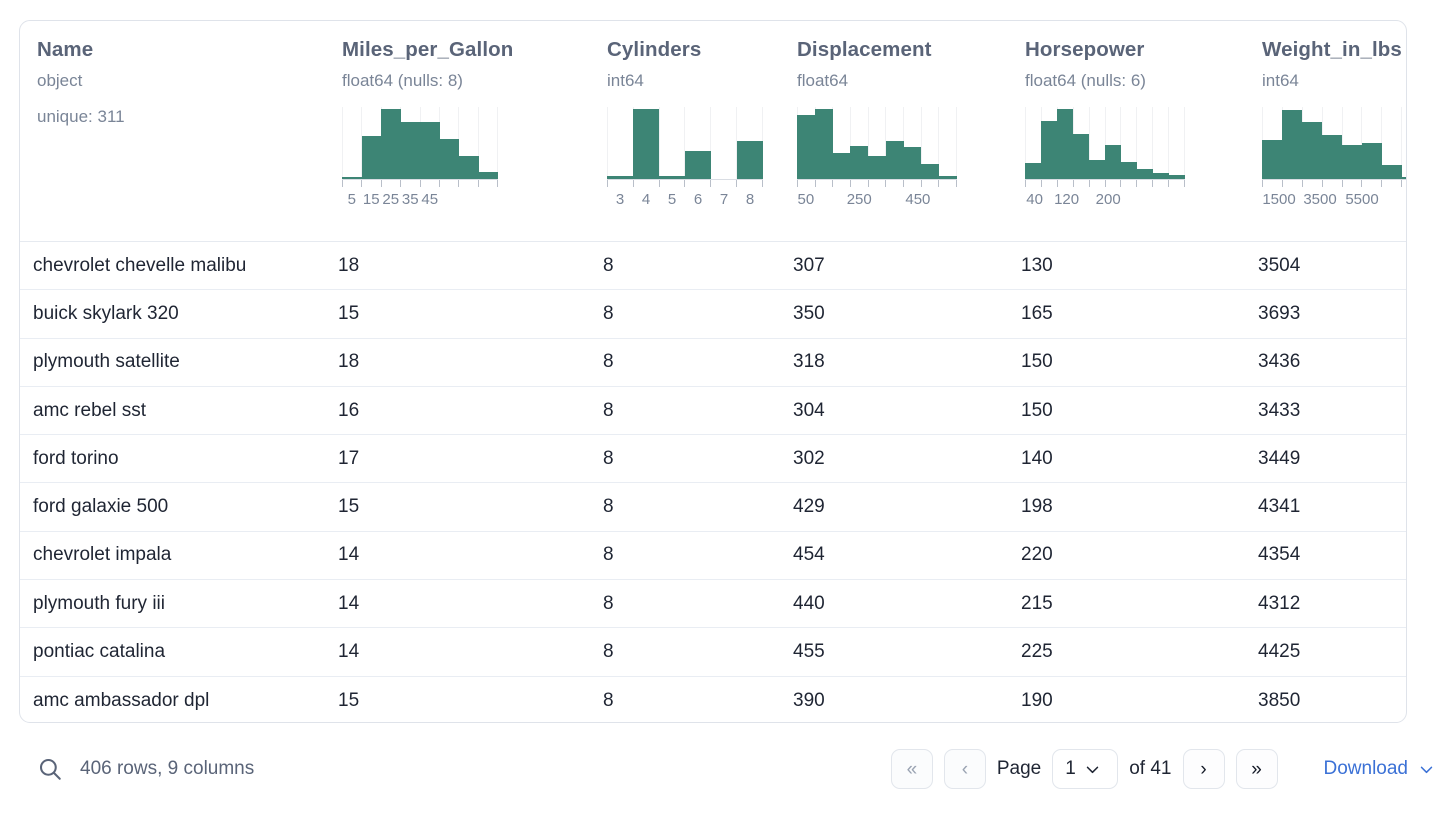  What do you see at coordinates (1380, 769) in the screenshot?
I see `download-button: Download` at bounding box center [1380, 769].